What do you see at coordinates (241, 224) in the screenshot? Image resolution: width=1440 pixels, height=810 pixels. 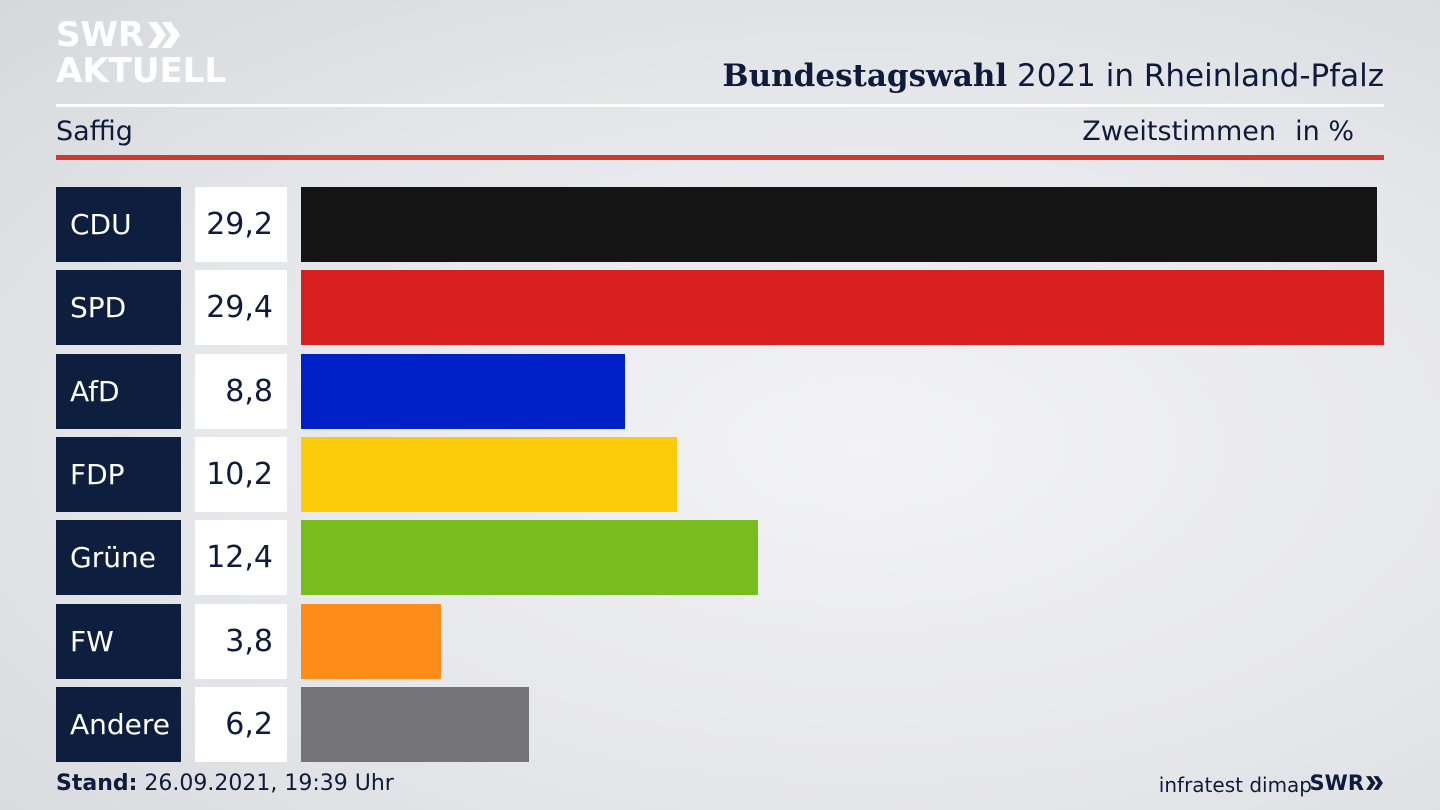 I see `value-label: 29,2` at bounding box center [241, 224].